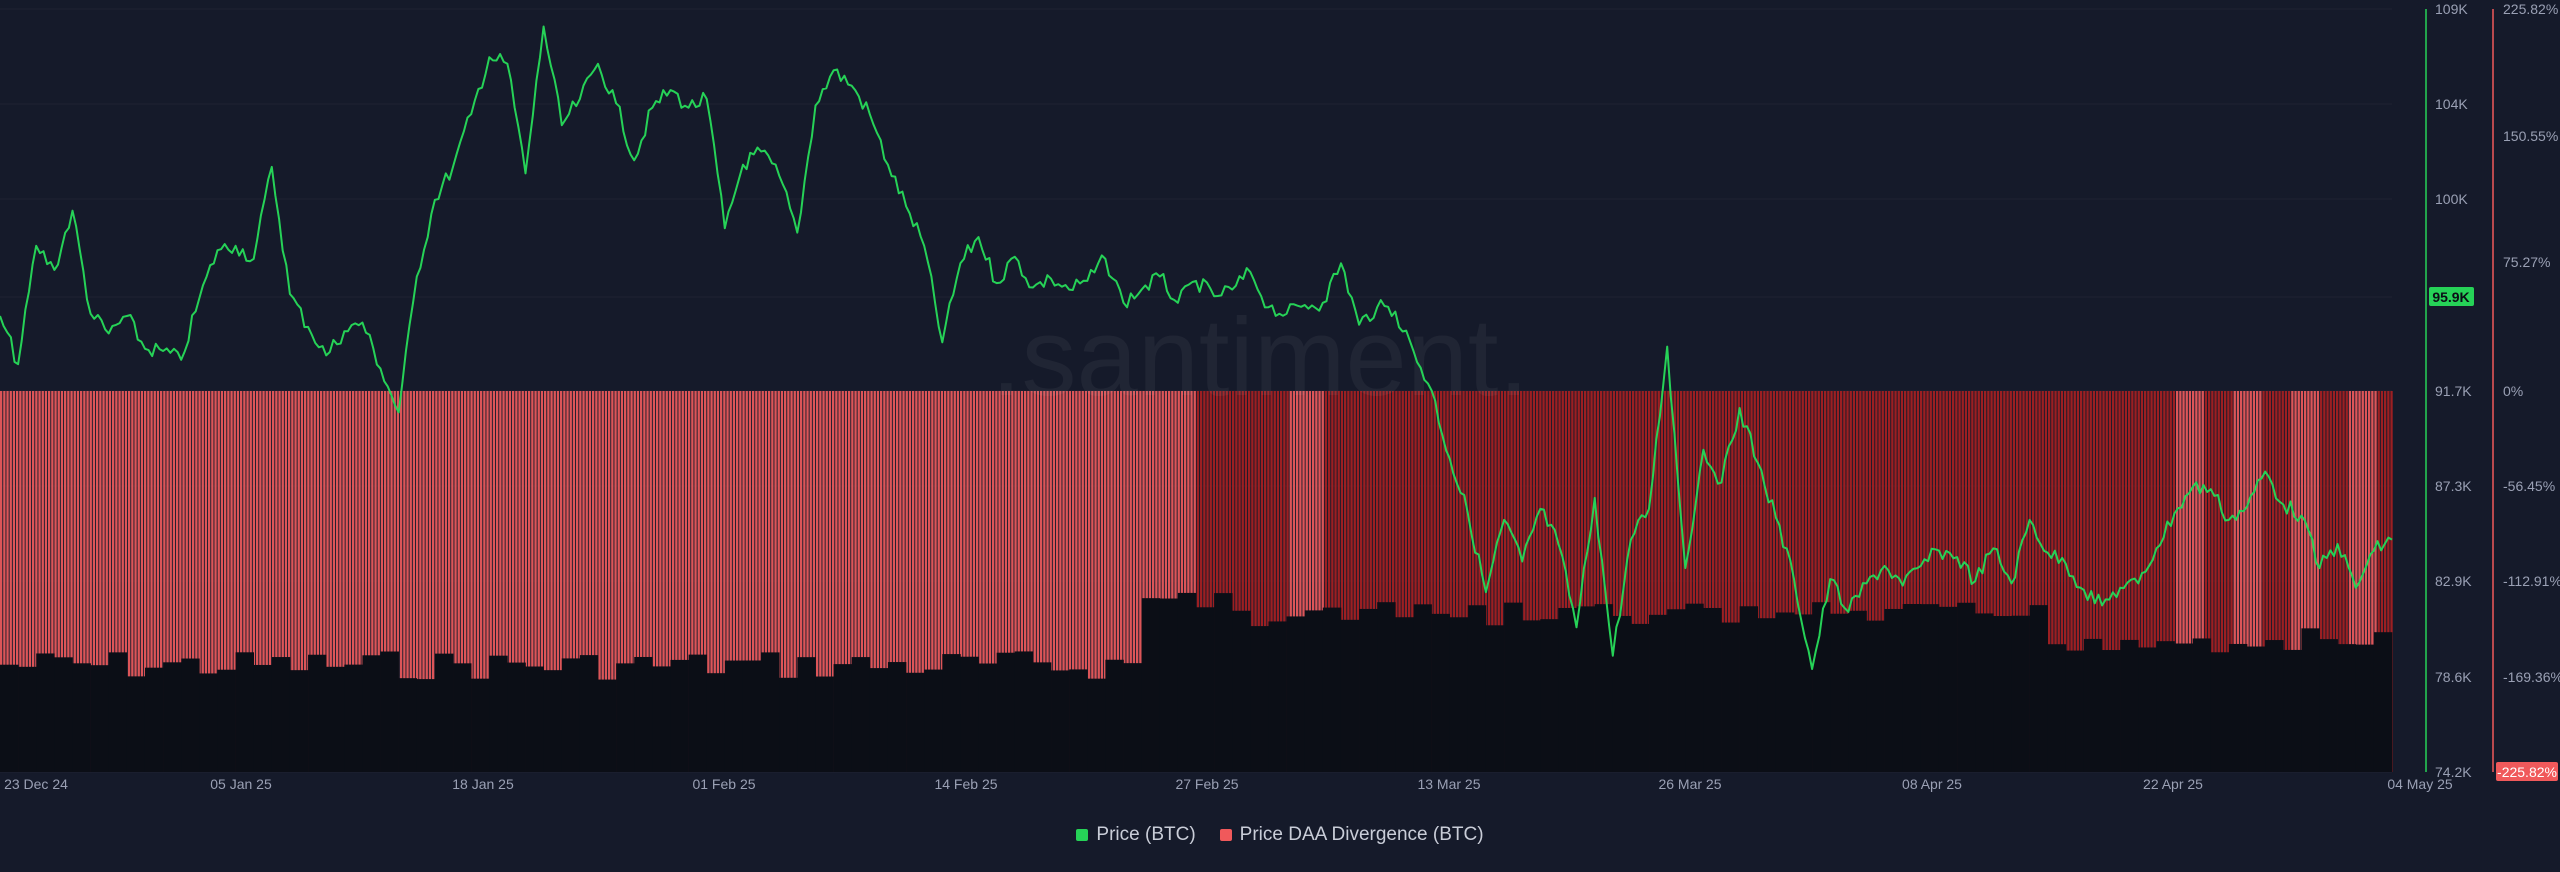 This screenshot has height=872, width=2560. I want to click on price-tick-label: 78.6K, so click(2453, 677).